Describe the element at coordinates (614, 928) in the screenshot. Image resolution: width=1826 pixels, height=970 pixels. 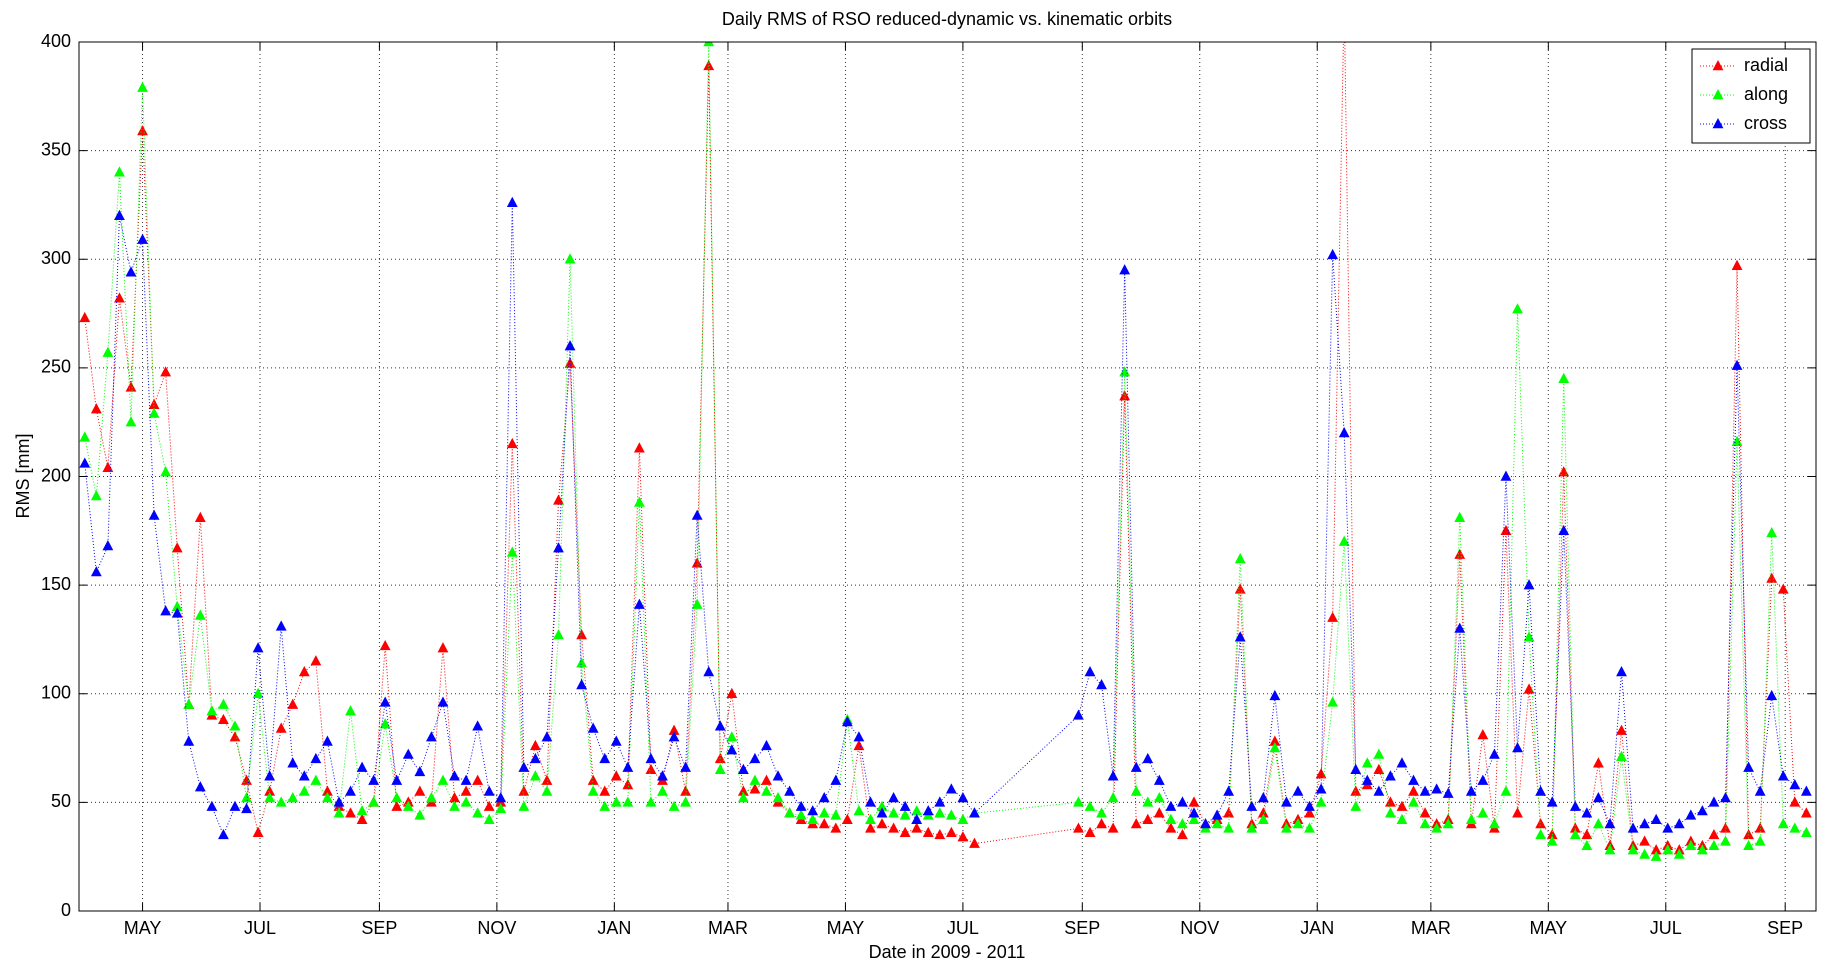
I see `x-tick-label: JAN` at that location.